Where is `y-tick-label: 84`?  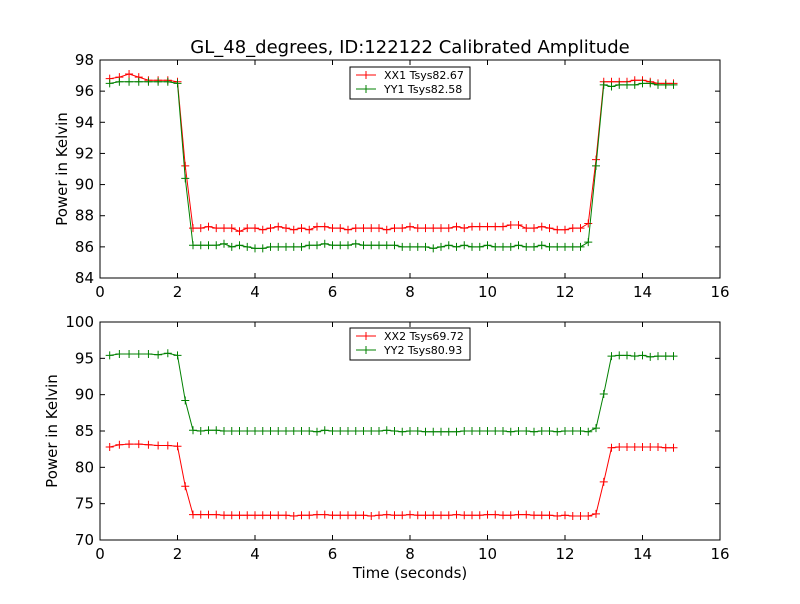
y-tick-label: 84 is located at coordinates (84, 278).